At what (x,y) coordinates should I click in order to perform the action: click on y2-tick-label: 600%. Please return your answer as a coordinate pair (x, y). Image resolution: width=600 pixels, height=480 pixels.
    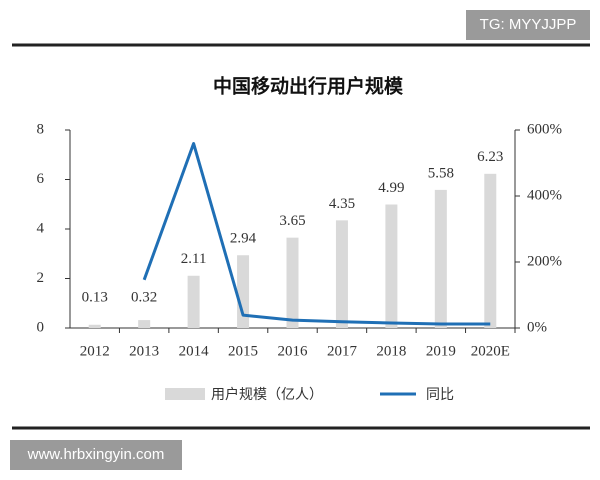
    Looking at the image, I should click on (544, 129).